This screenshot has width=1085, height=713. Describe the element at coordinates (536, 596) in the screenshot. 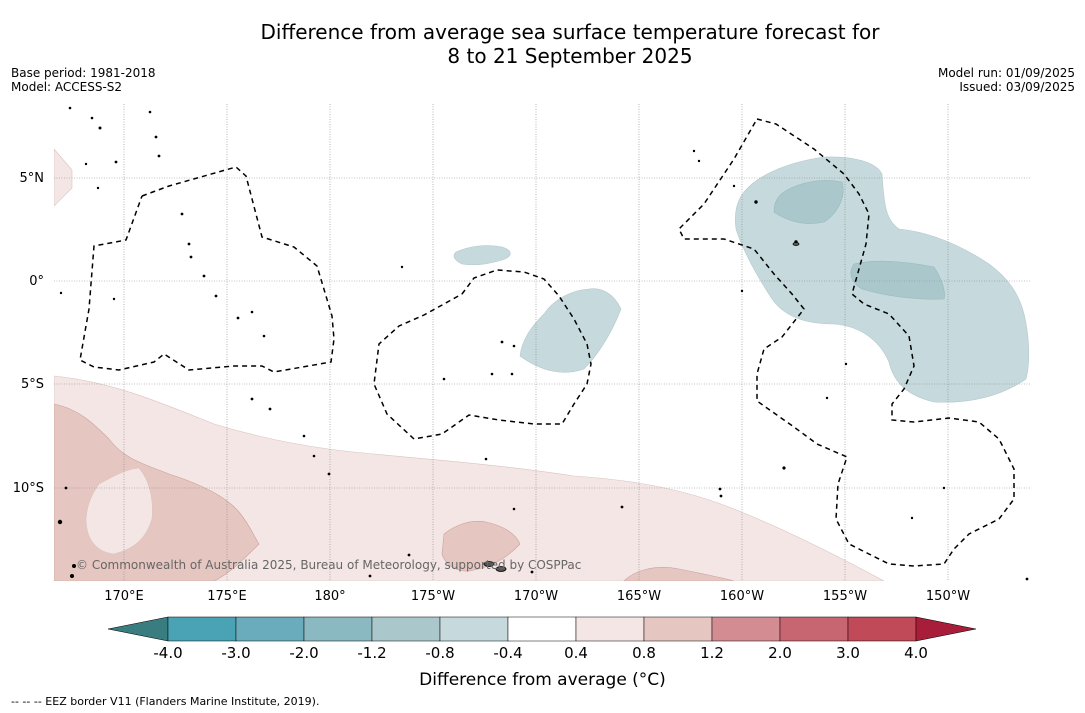

I see `lon-label-170w: 170°W` at that location.